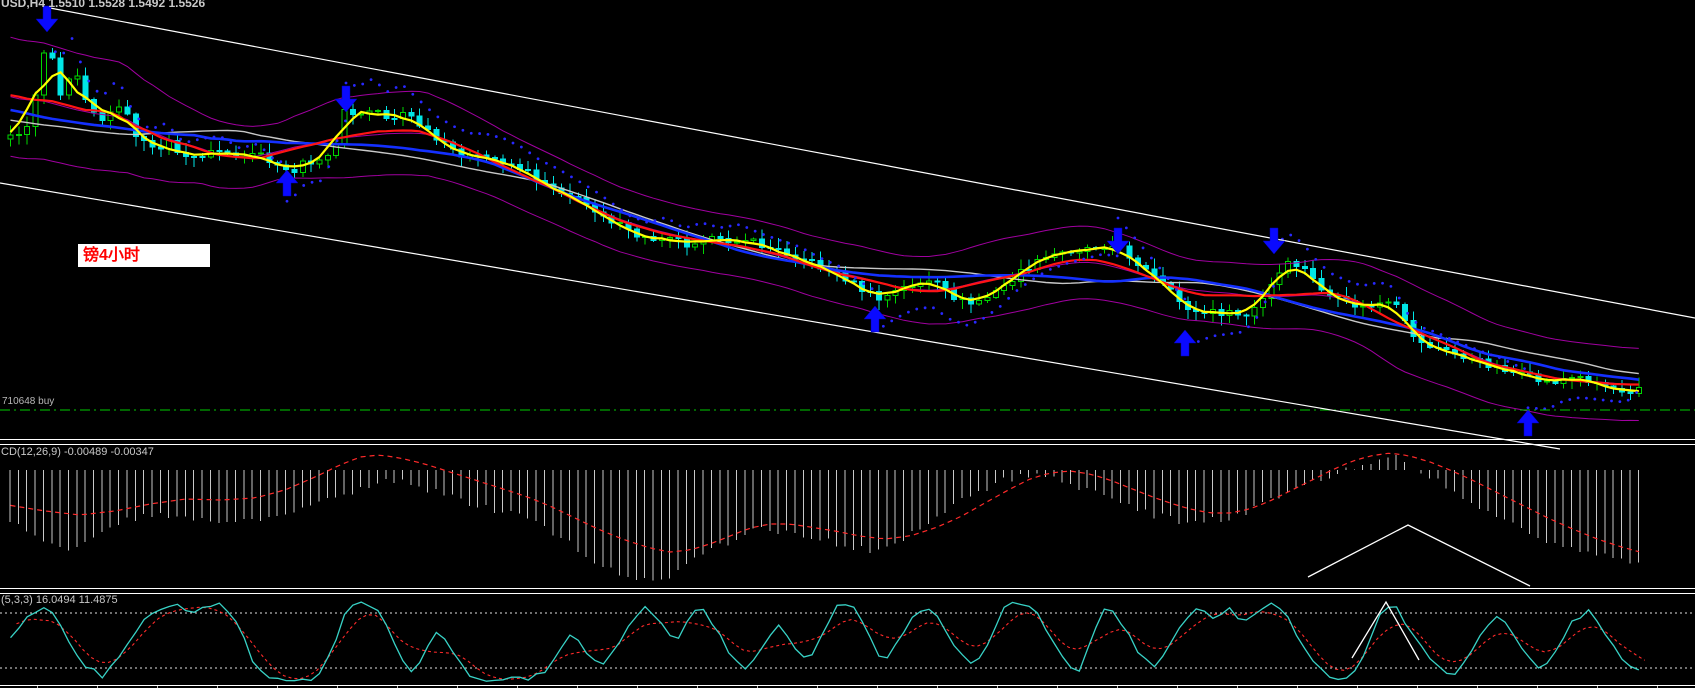 This screenshot has width=1695, height=688. Describe the element at coordinates (1385, 630) in the screenshot. I see `stoch-trendlines` at that location.